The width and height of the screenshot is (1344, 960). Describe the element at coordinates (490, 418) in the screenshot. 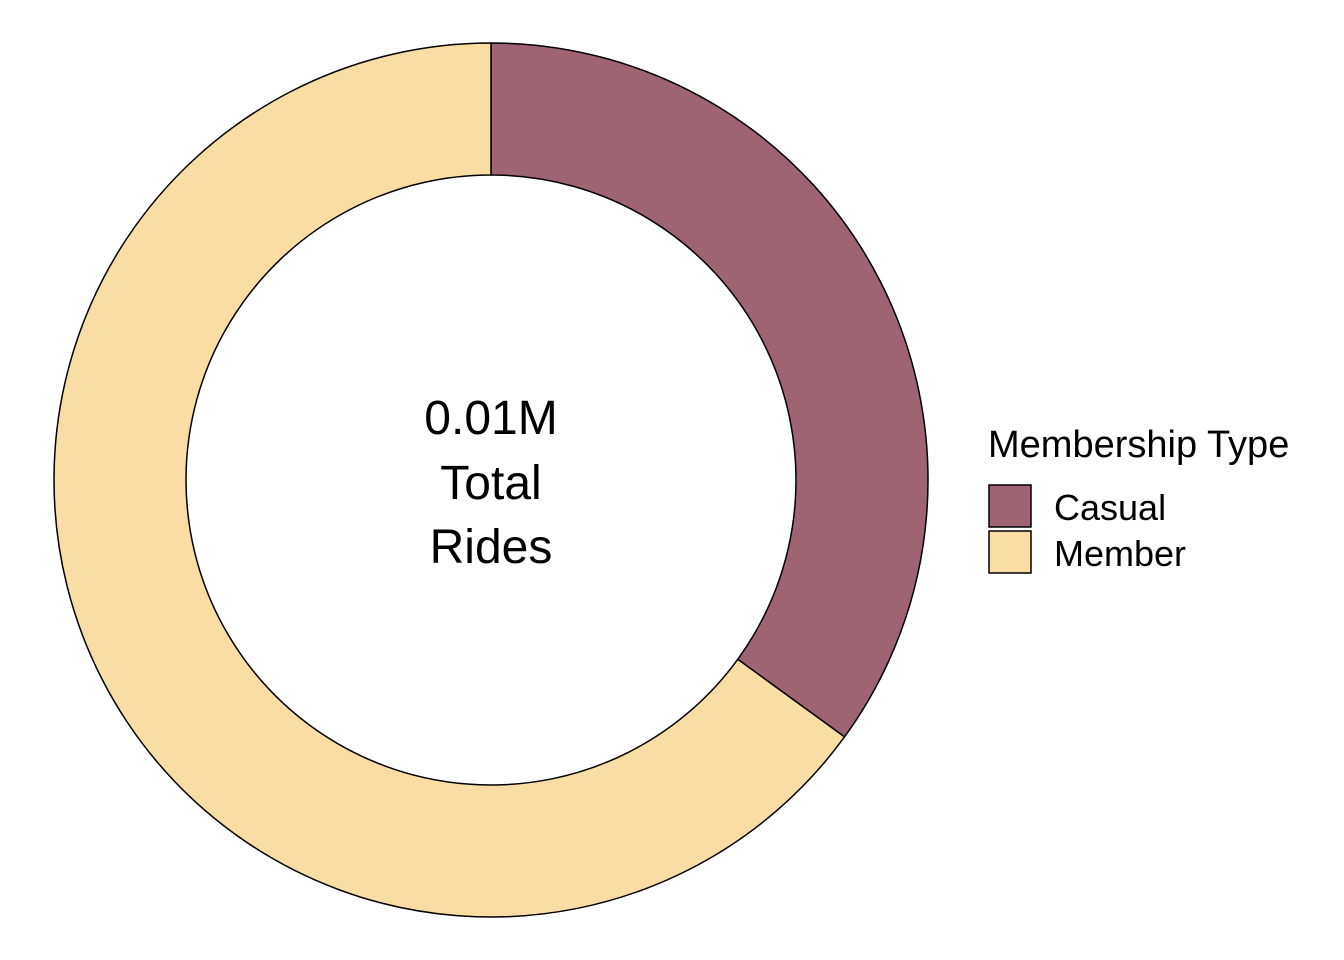

I see `center-label-line-1: 0.01M` at that location.